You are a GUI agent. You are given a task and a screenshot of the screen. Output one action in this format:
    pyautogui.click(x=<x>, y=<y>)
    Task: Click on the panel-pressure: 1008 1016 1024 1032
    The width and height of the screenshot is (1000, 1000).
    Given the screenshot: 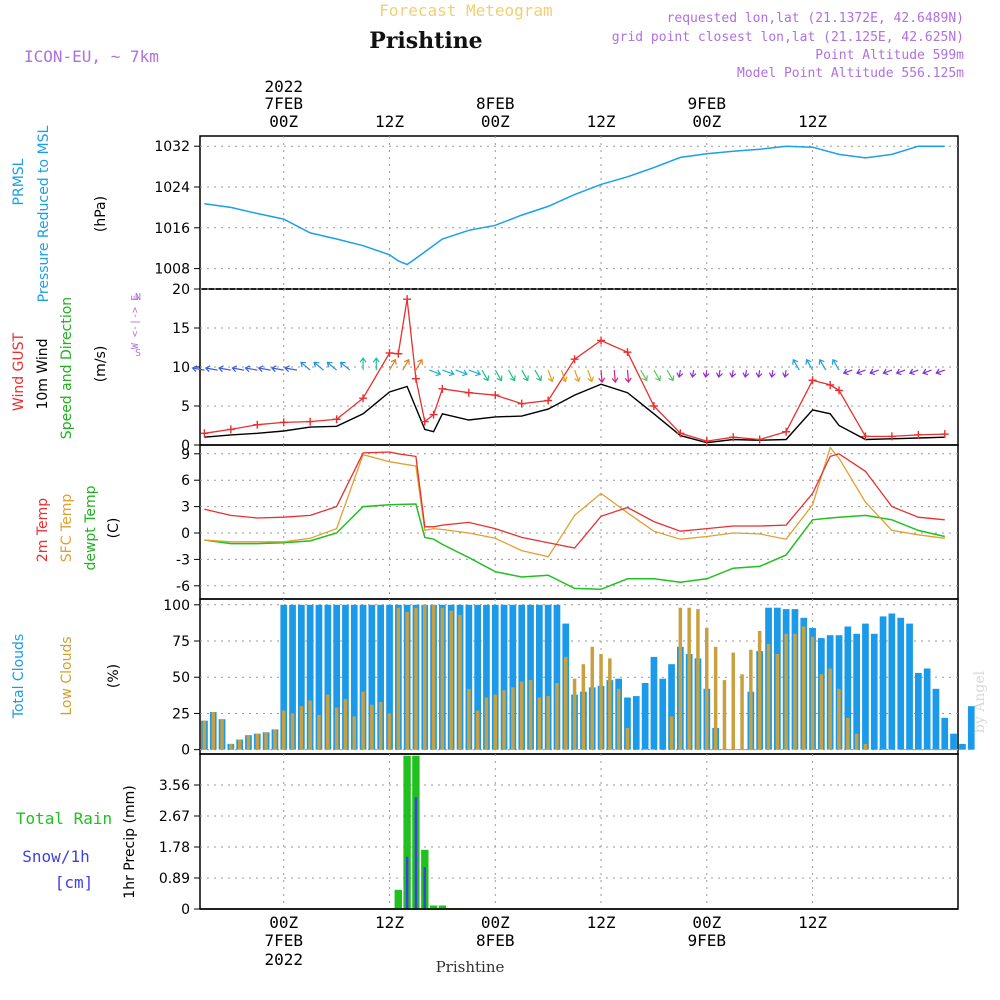 What is the action you would take?
    pyautogui.click(x=556, y=212)
    